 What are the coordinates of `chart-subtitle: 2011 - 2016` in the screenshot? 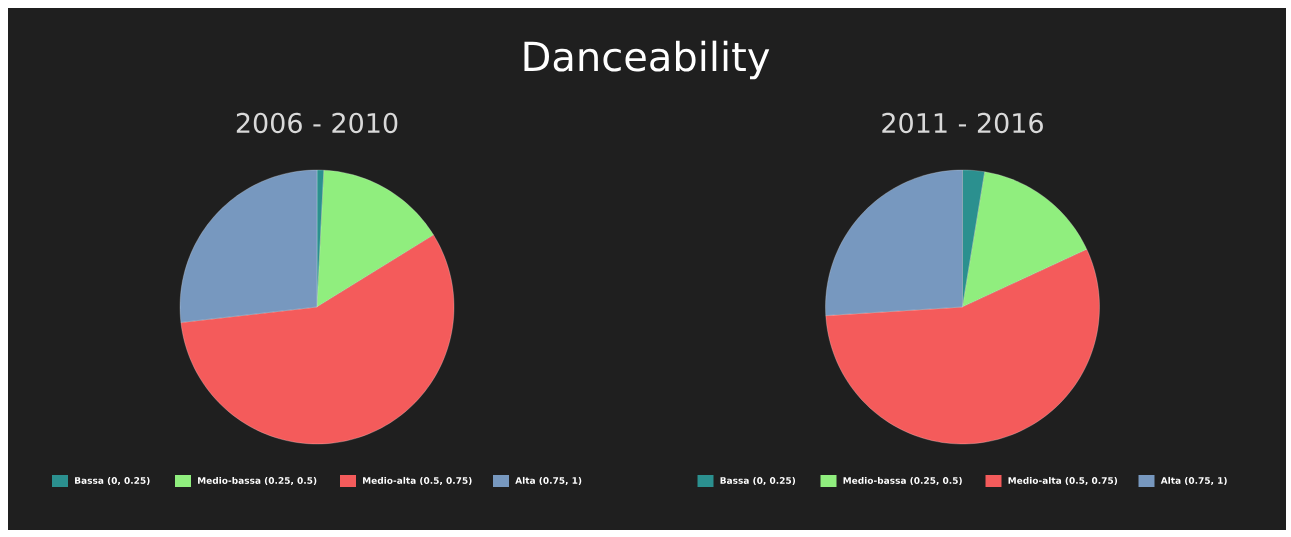 It's located at (962, 123).